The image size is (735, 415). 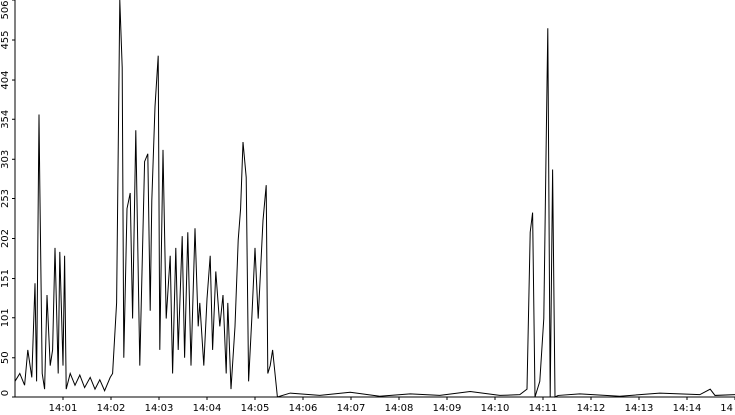 I want to click on y-tick-label: 506, so click(x=5, y=9).